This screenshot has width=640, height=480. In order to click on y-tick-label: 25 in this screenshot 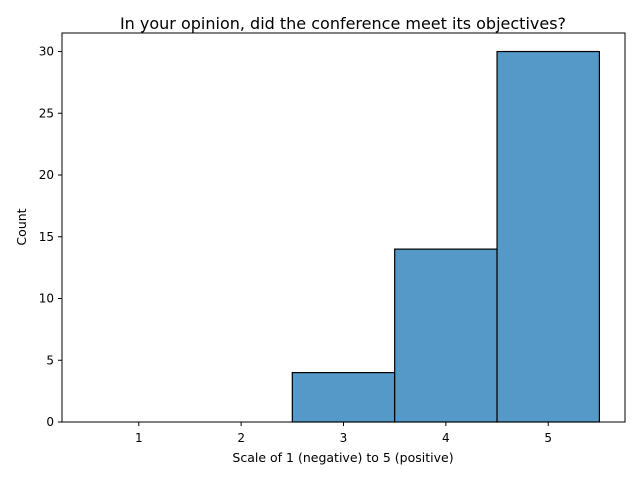, I will do `click(46, 113)`.